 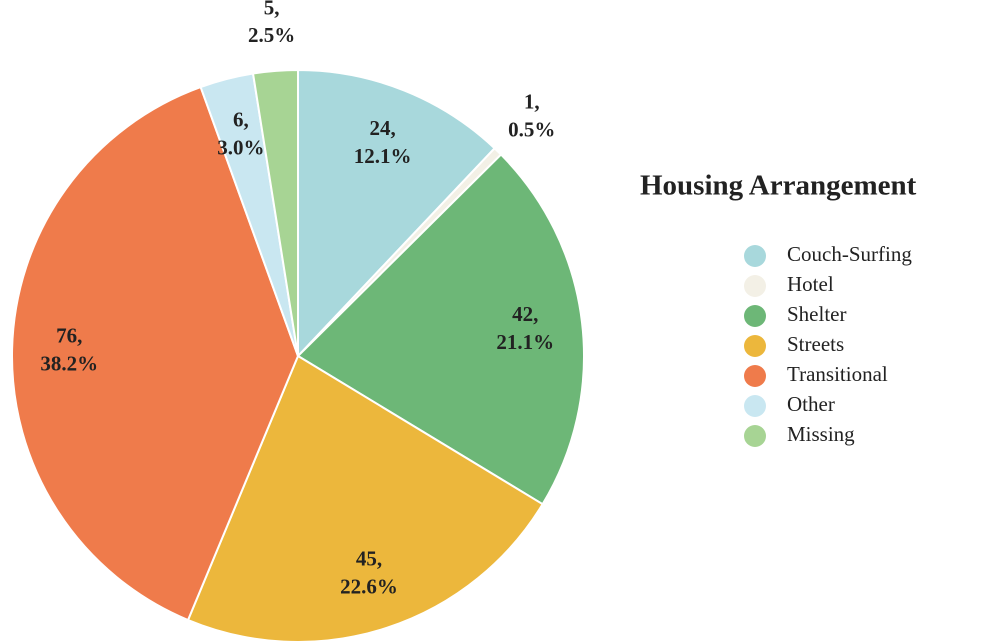 I want to click on data-label: 38.2%, so click(x=69, y=363).